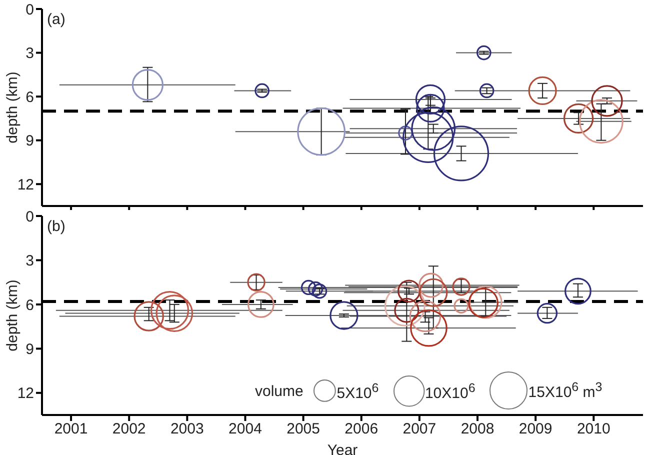 Image resolution: width=646 pixels, height=455 pixels. Describe the element at coordinates (450, 391) in the screenshot. I see `legend-label: 10X10$^{6}$` at that location.